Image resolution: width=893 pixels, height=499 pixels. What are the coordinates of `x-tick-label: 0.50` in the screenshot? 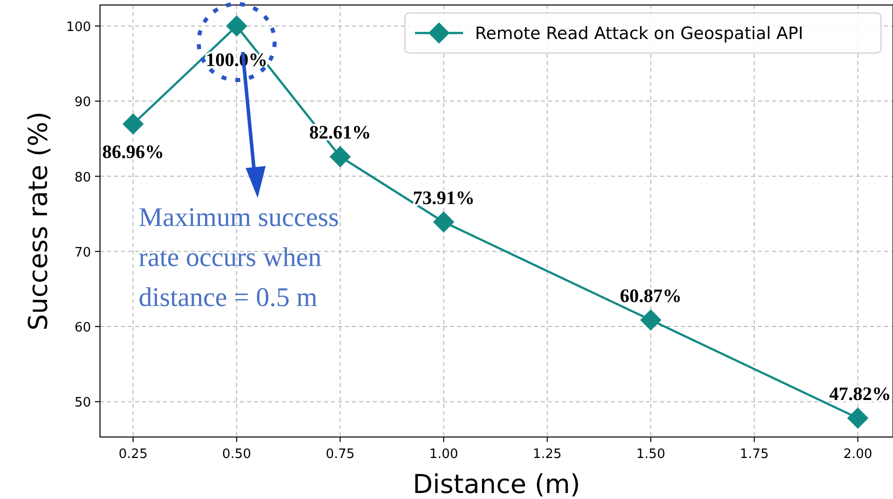 It's located at (237, 454).